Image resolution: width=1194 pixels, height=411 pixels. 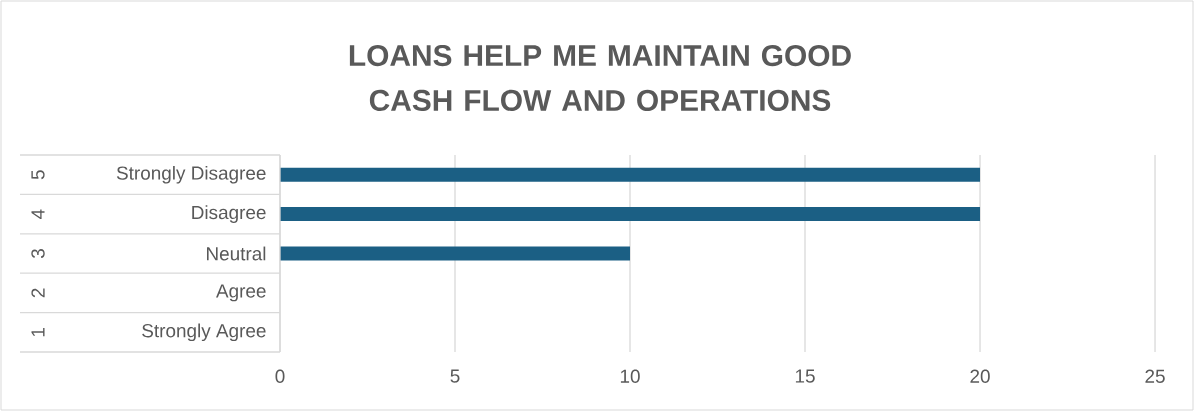 I want to click on x-tick-label: 15, so click(x=805, y=376).